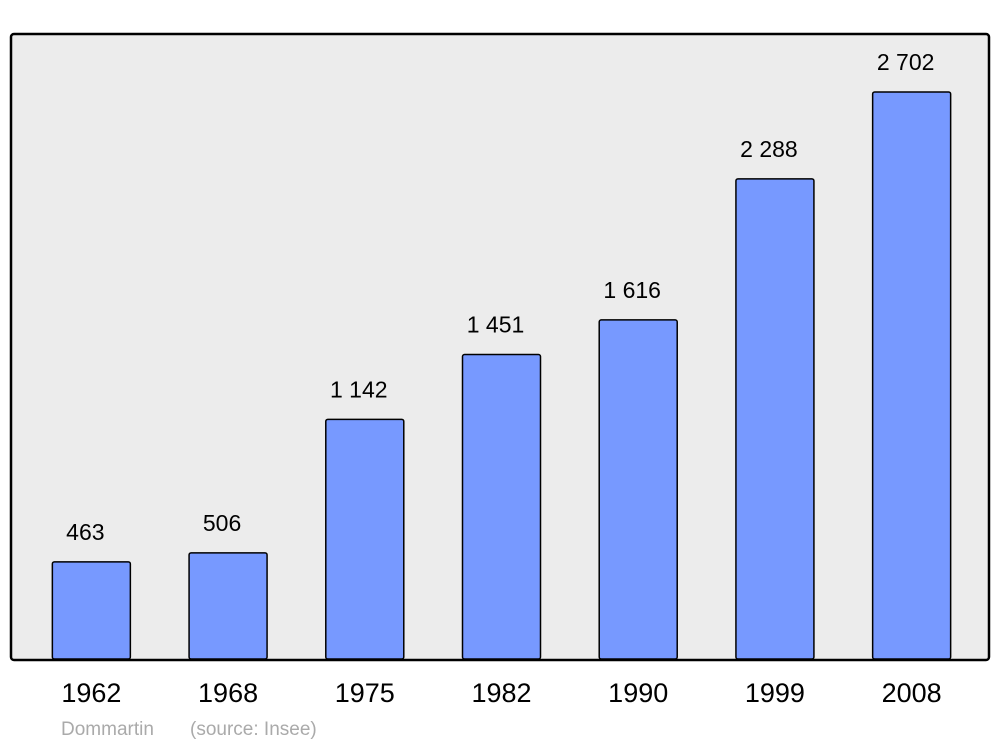 The height and width of the screenshot is (747, 1000). I want to click on value-label: 506, so click(222, 523).